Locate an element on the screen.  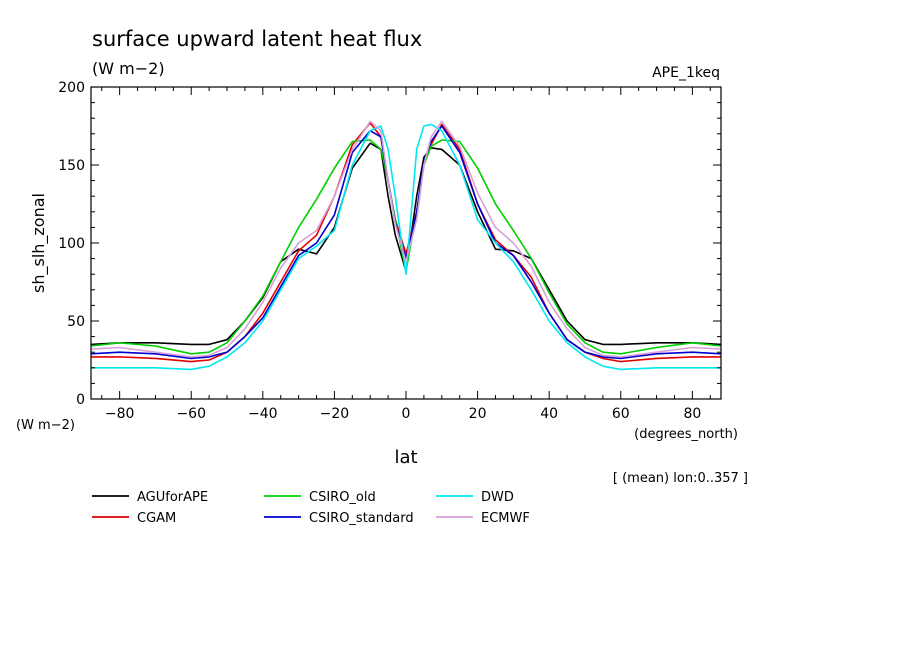
y-axis-units: (W m−2) is located at coordinates (45, 425).